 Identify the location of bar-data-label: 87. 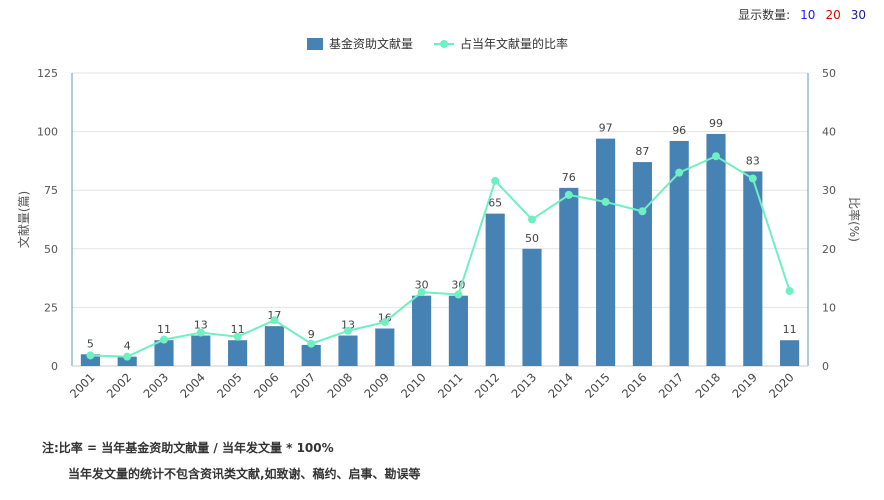
(642, 151).